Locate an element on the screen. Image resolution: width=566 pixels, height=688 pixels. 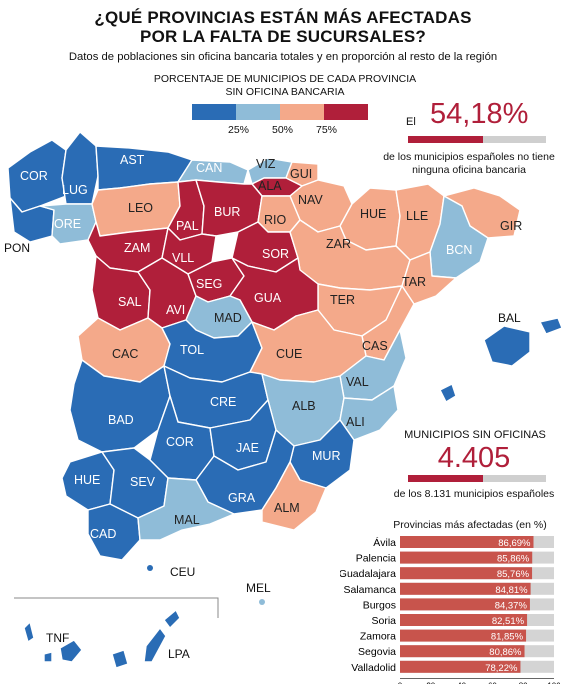
label-alm: ALM is located at coordinates (287, 508).